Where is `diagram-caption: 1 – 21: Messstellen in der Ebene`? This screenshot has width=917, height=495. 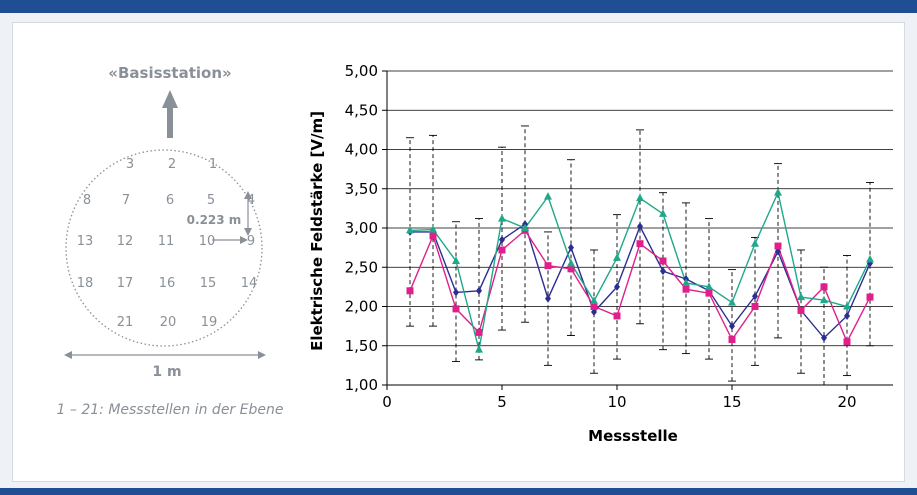
diagram-caption: 1 – 21: Messstellen in der Ebene is located at coordinates (170, 410).